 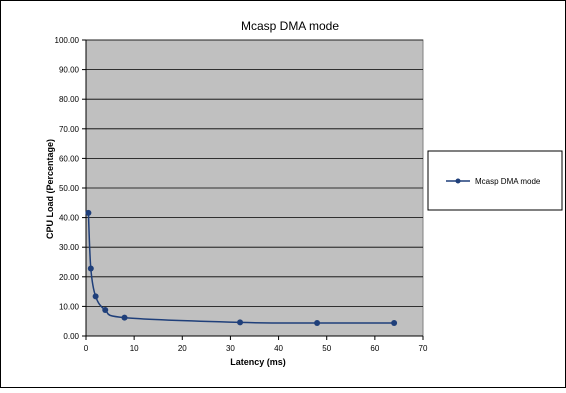 I want to click on y-tick-label: 30.00, so click(x=69, y=247).